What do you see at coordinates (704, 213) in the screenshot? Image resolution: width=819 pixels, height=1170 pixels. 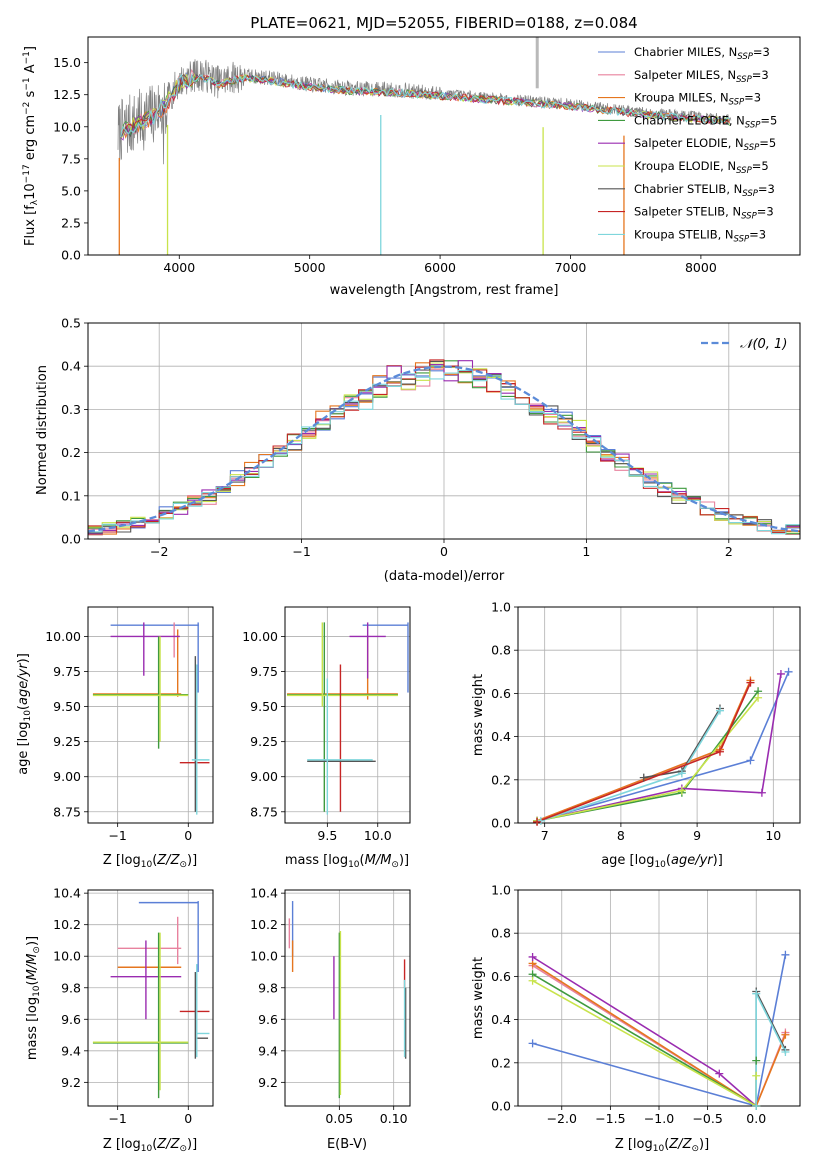 I see `legend-label-7: Salpeter STELIB, NSSP=3` at bounding box center [704, 213].